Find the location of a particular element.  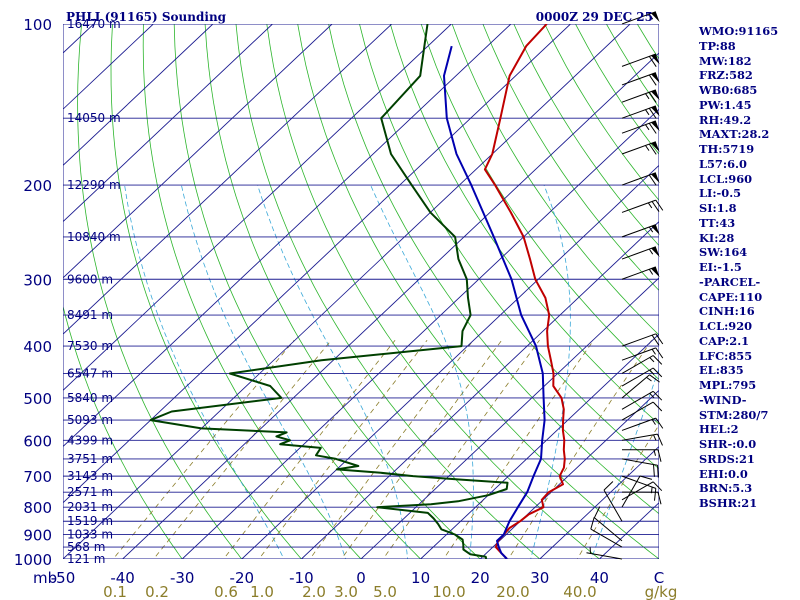

index-item: EI:-1.5 is located at coordinates (720, 267).